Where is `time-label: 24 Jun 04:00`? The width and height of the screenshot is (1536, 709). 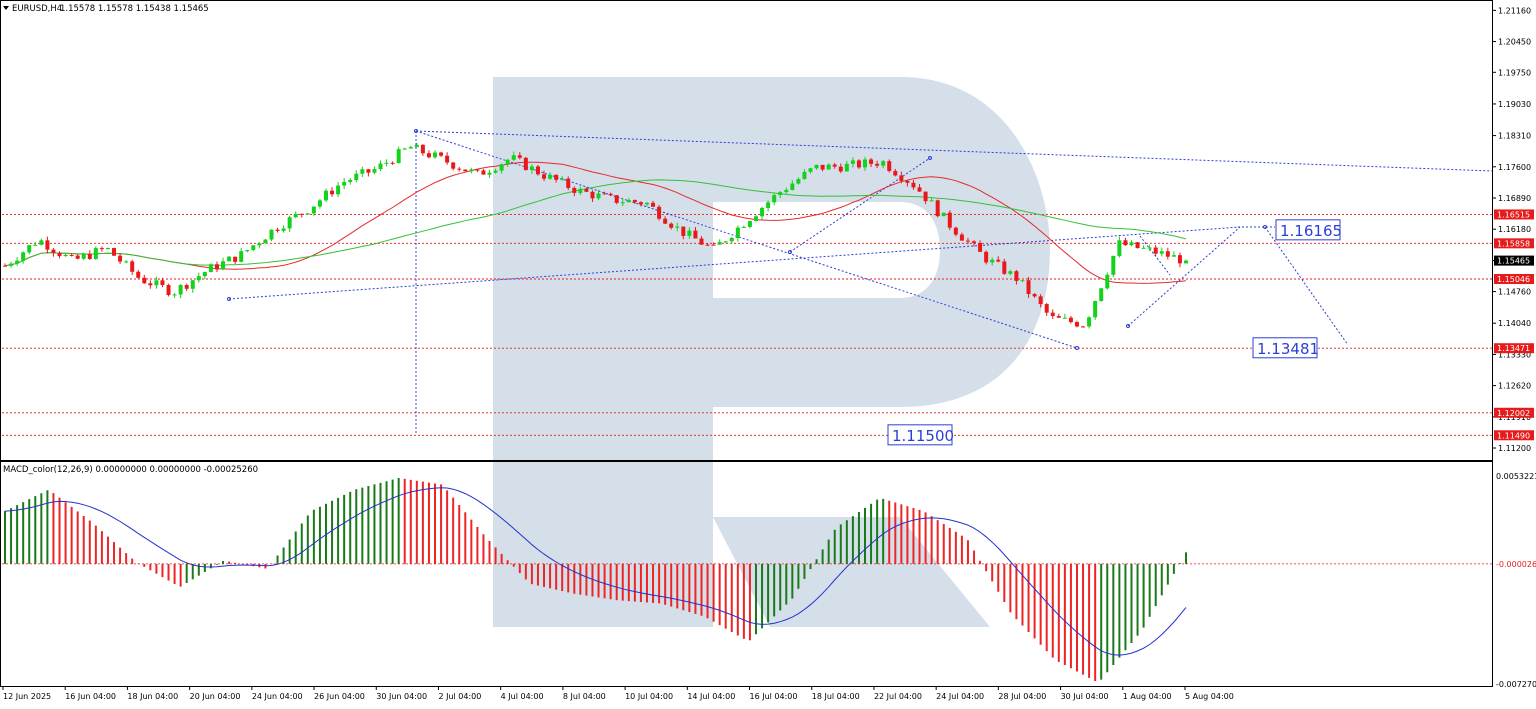 time-label: 24 Jun 04:00 is located at coordinates (277, 696).